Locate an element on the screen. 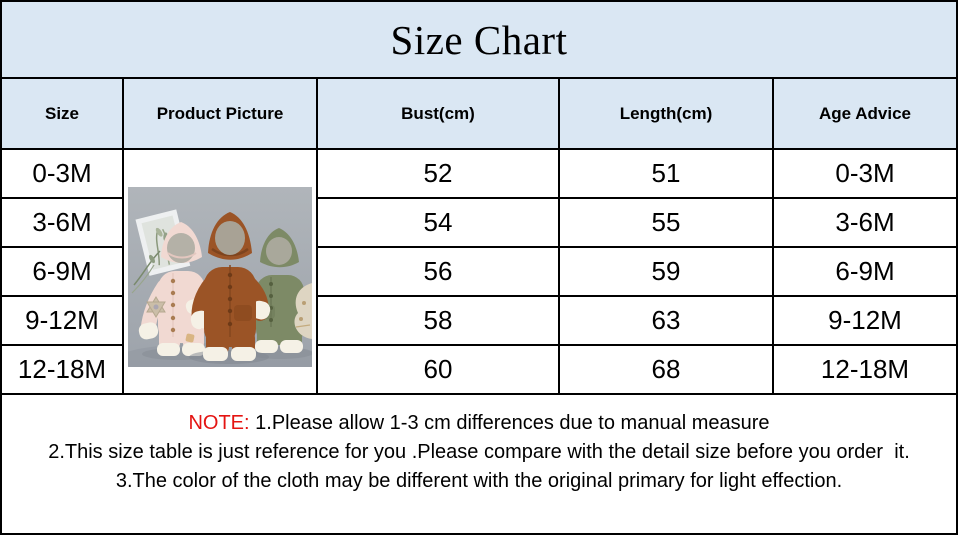 This screenshot has width=958, height=535. length-cell: 68 is located at coordinates (666, 369).